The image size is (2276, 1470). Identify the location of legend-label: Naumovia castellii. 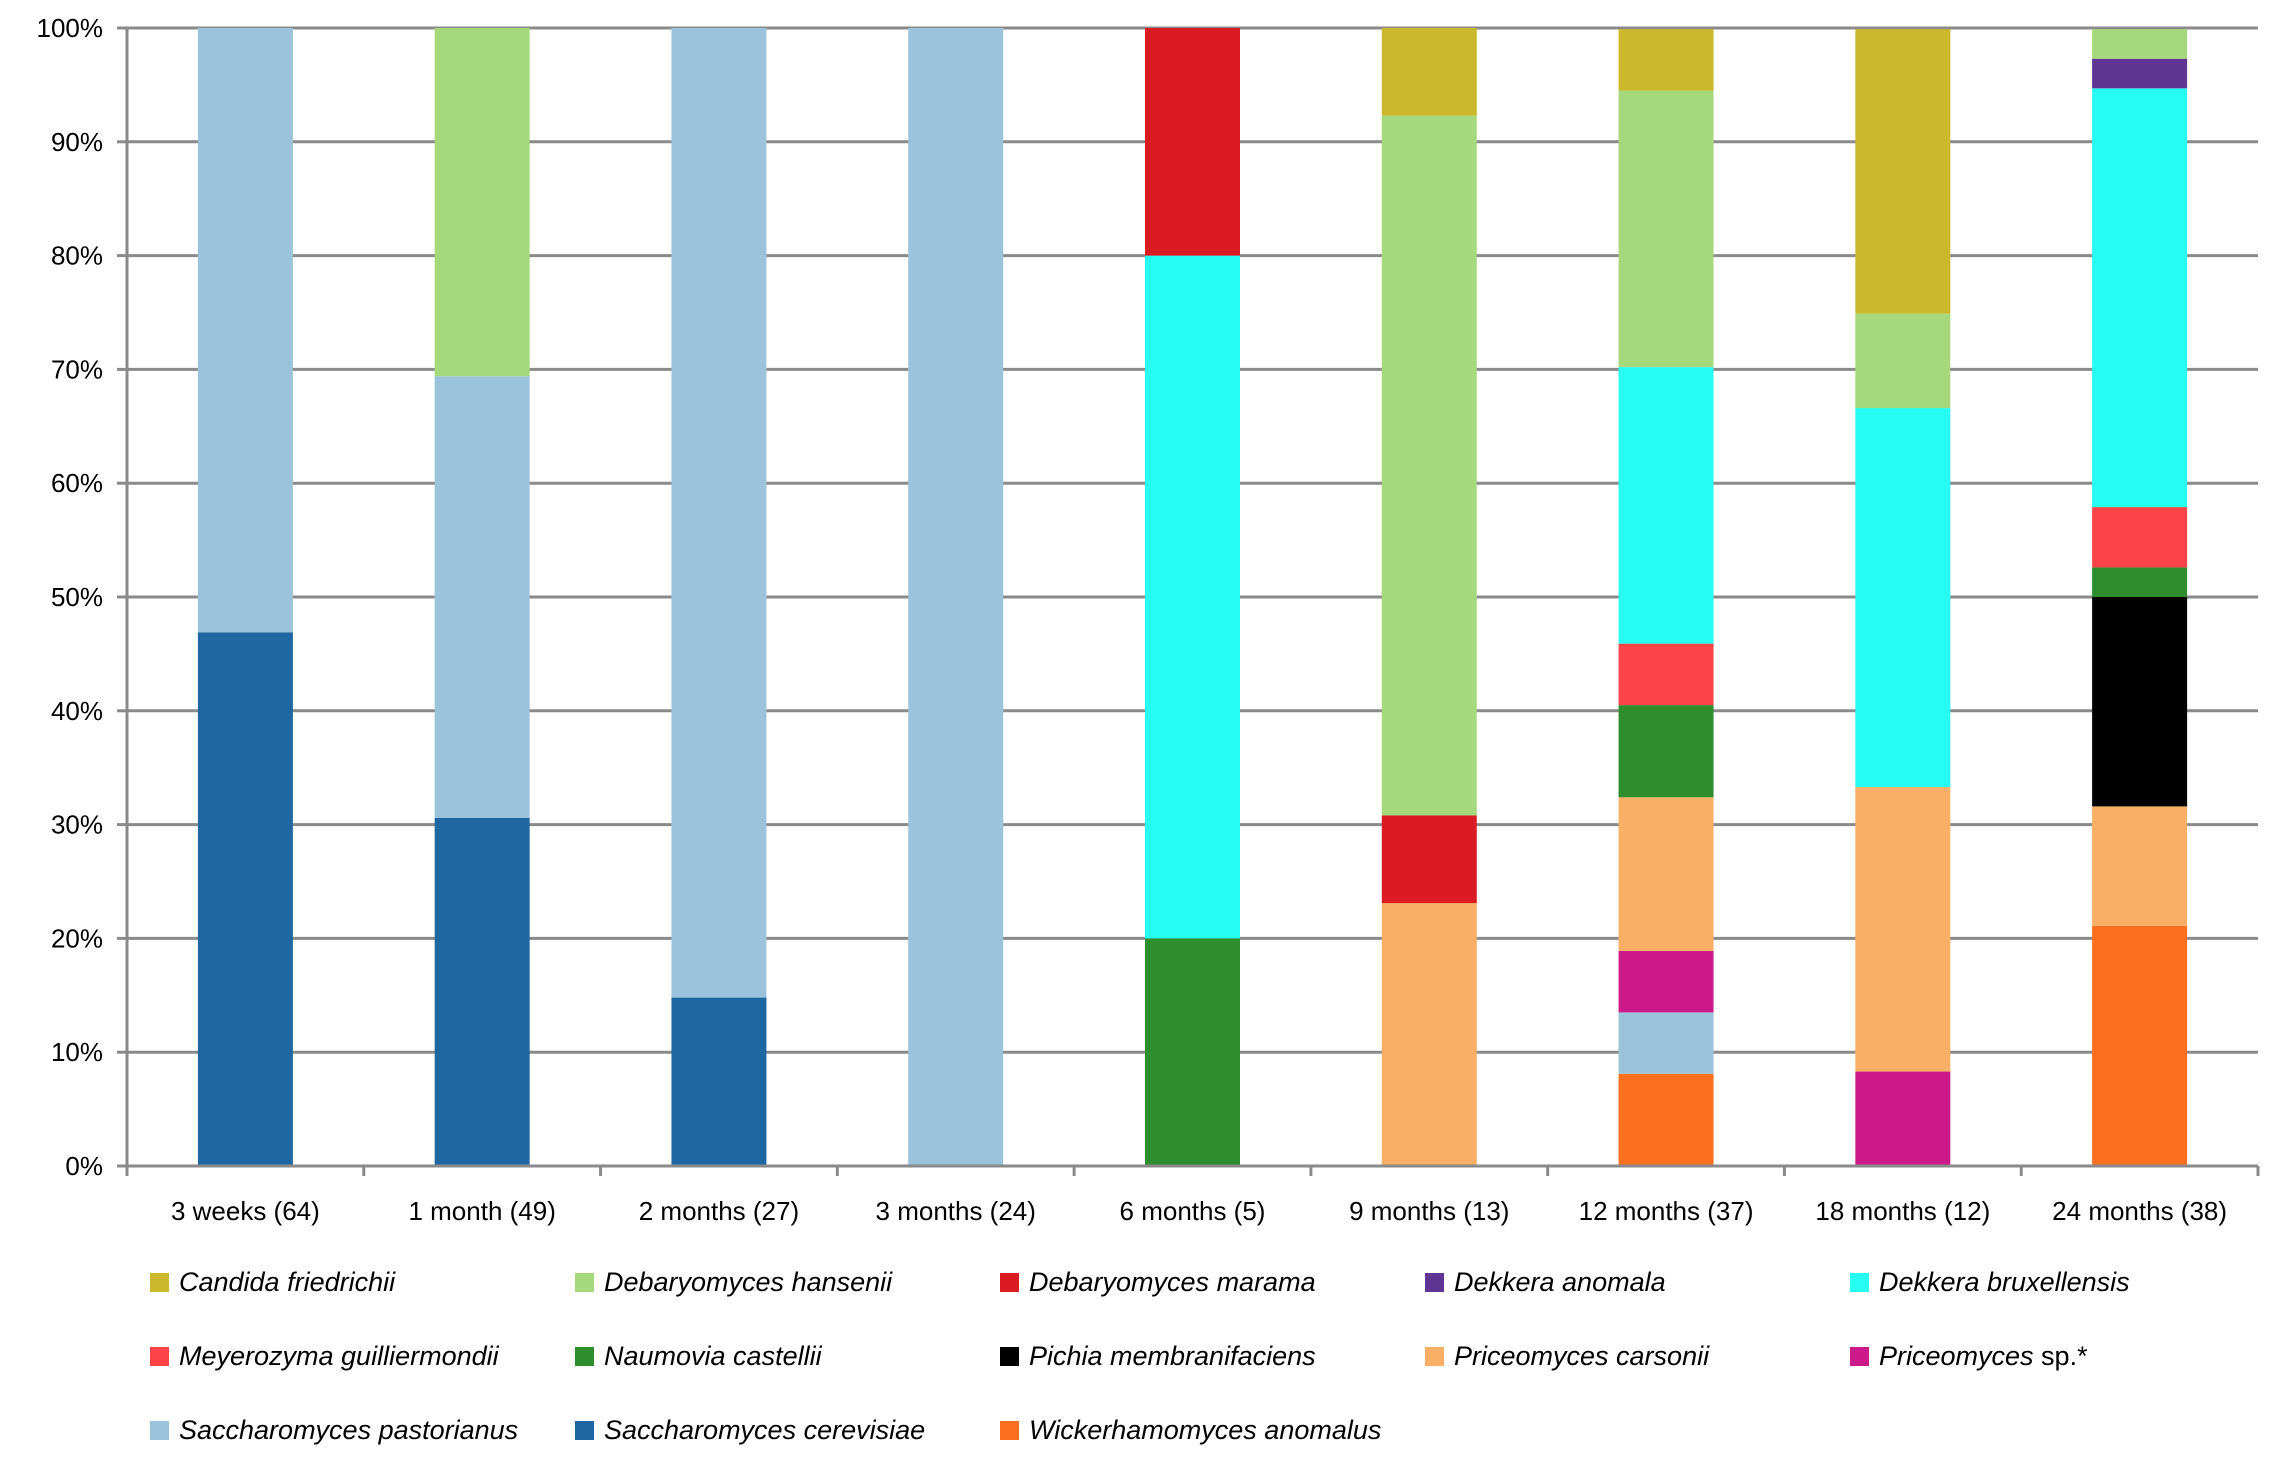
(713, 1356).